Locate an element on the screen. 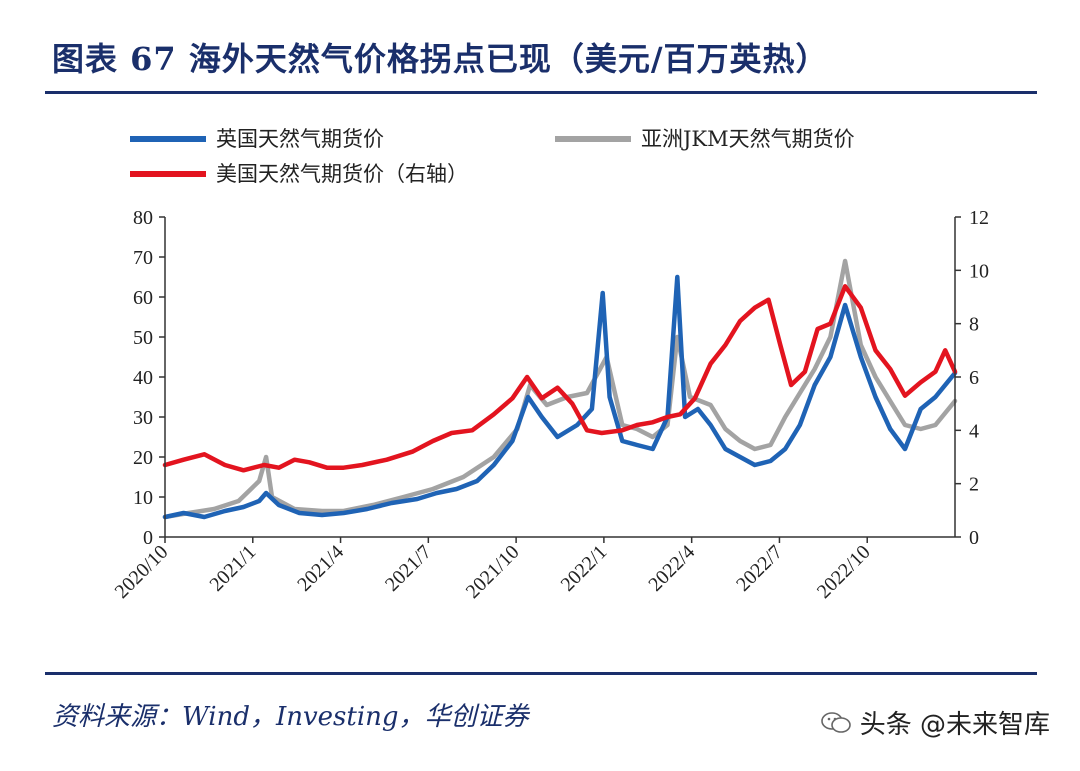 The width and height of the screenshot is (1080, 771). x-tick-label: 2021/10 is located at coordinates (493, 572).